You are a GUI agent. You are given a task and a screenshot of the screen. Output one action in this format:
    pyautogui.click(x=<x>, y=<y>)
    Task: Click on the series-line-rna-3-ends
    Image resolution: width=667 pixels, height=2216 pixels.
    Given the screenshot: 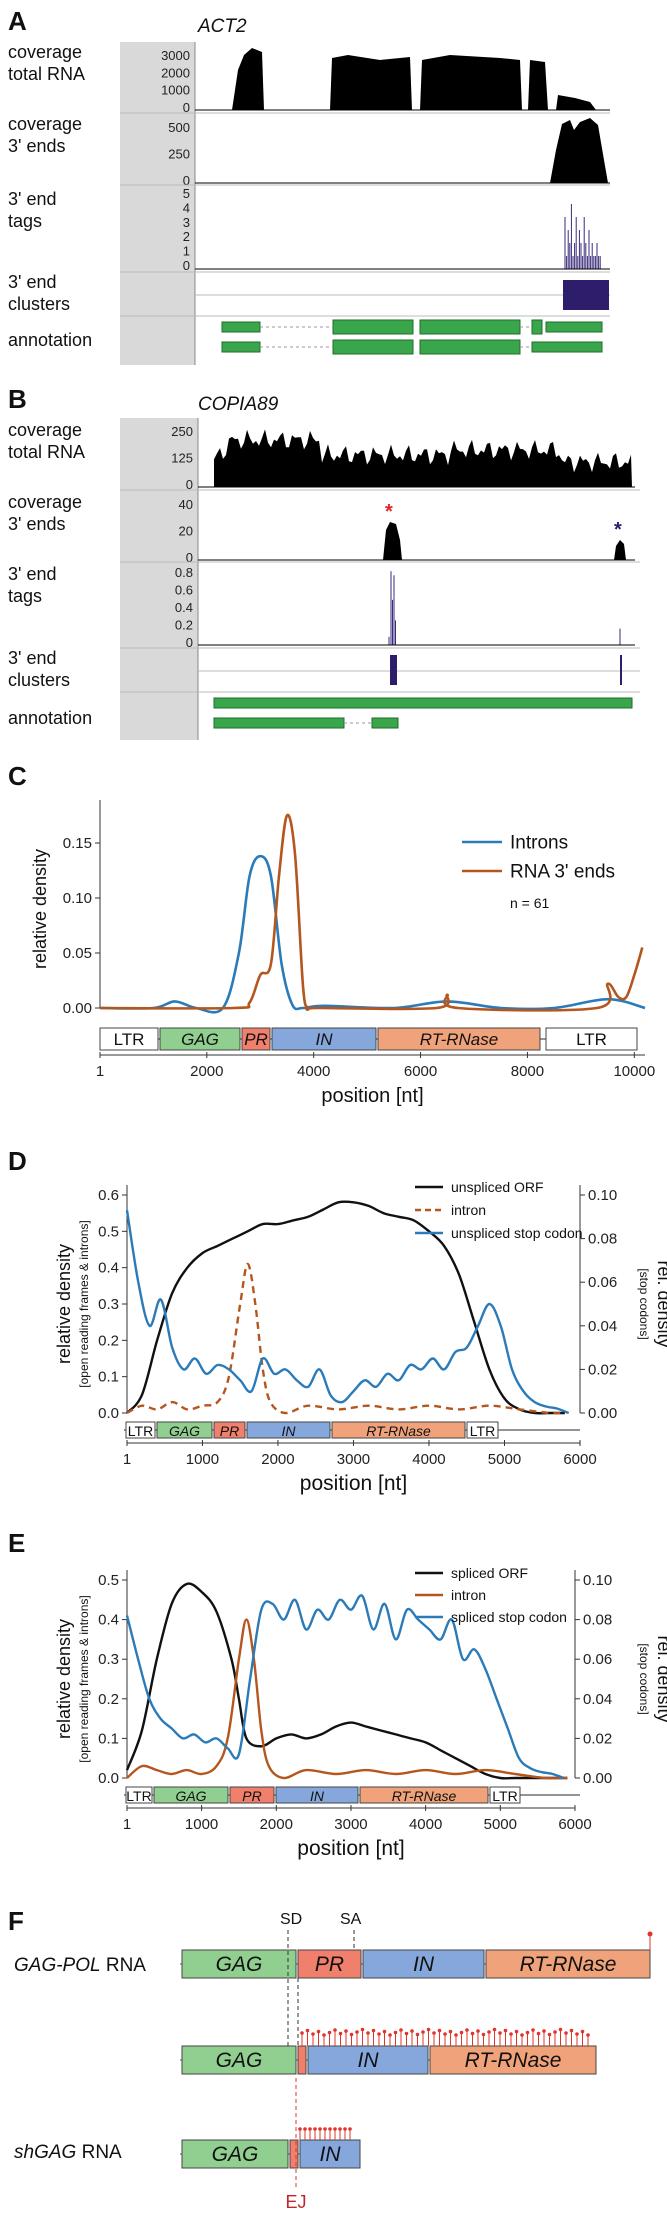 What is the action you would take?
    pyautogui.click(x=371, y=912)
    